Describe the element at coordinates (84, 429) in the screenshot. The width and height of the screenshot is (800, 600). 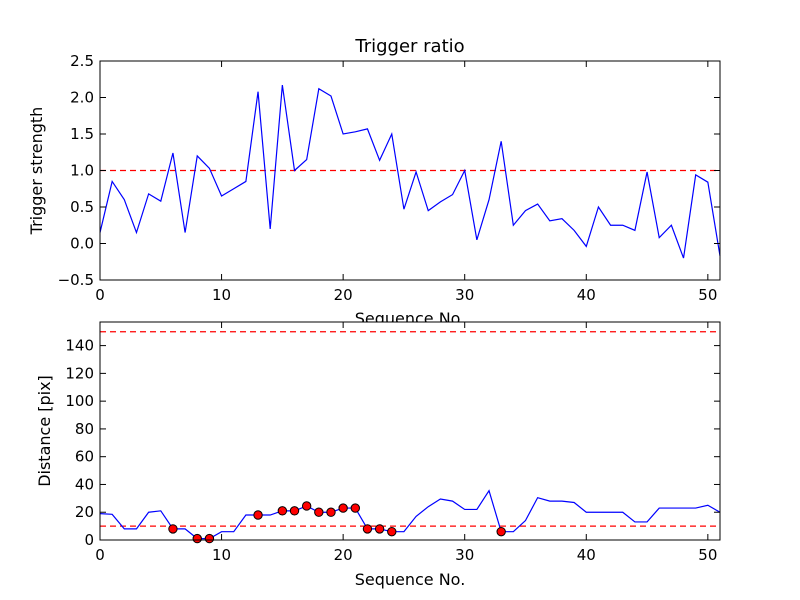
I see `y-tick-label: 80` at that location.